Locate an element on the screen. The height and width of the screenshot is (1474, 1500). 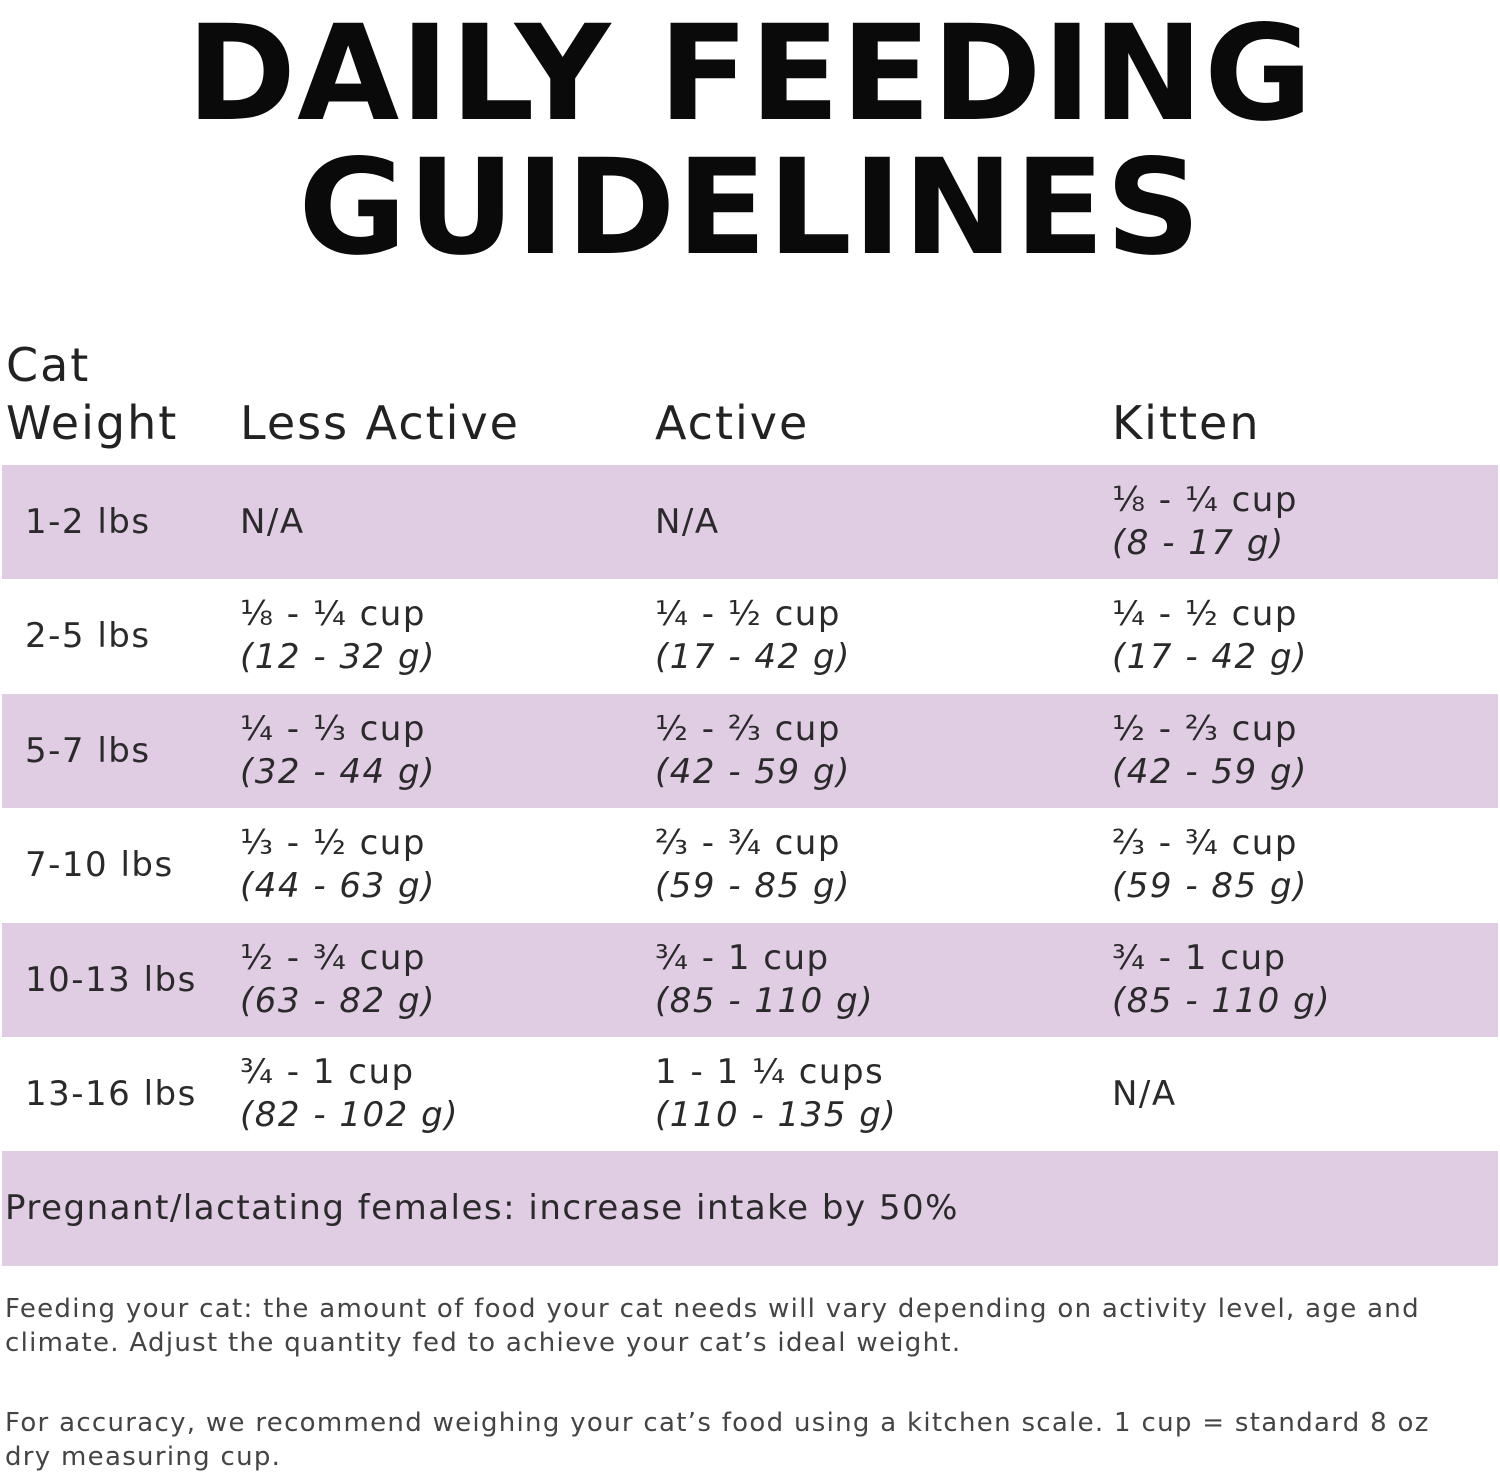
cups: ½ - ¾ cup is located at coordinates (333, 957).